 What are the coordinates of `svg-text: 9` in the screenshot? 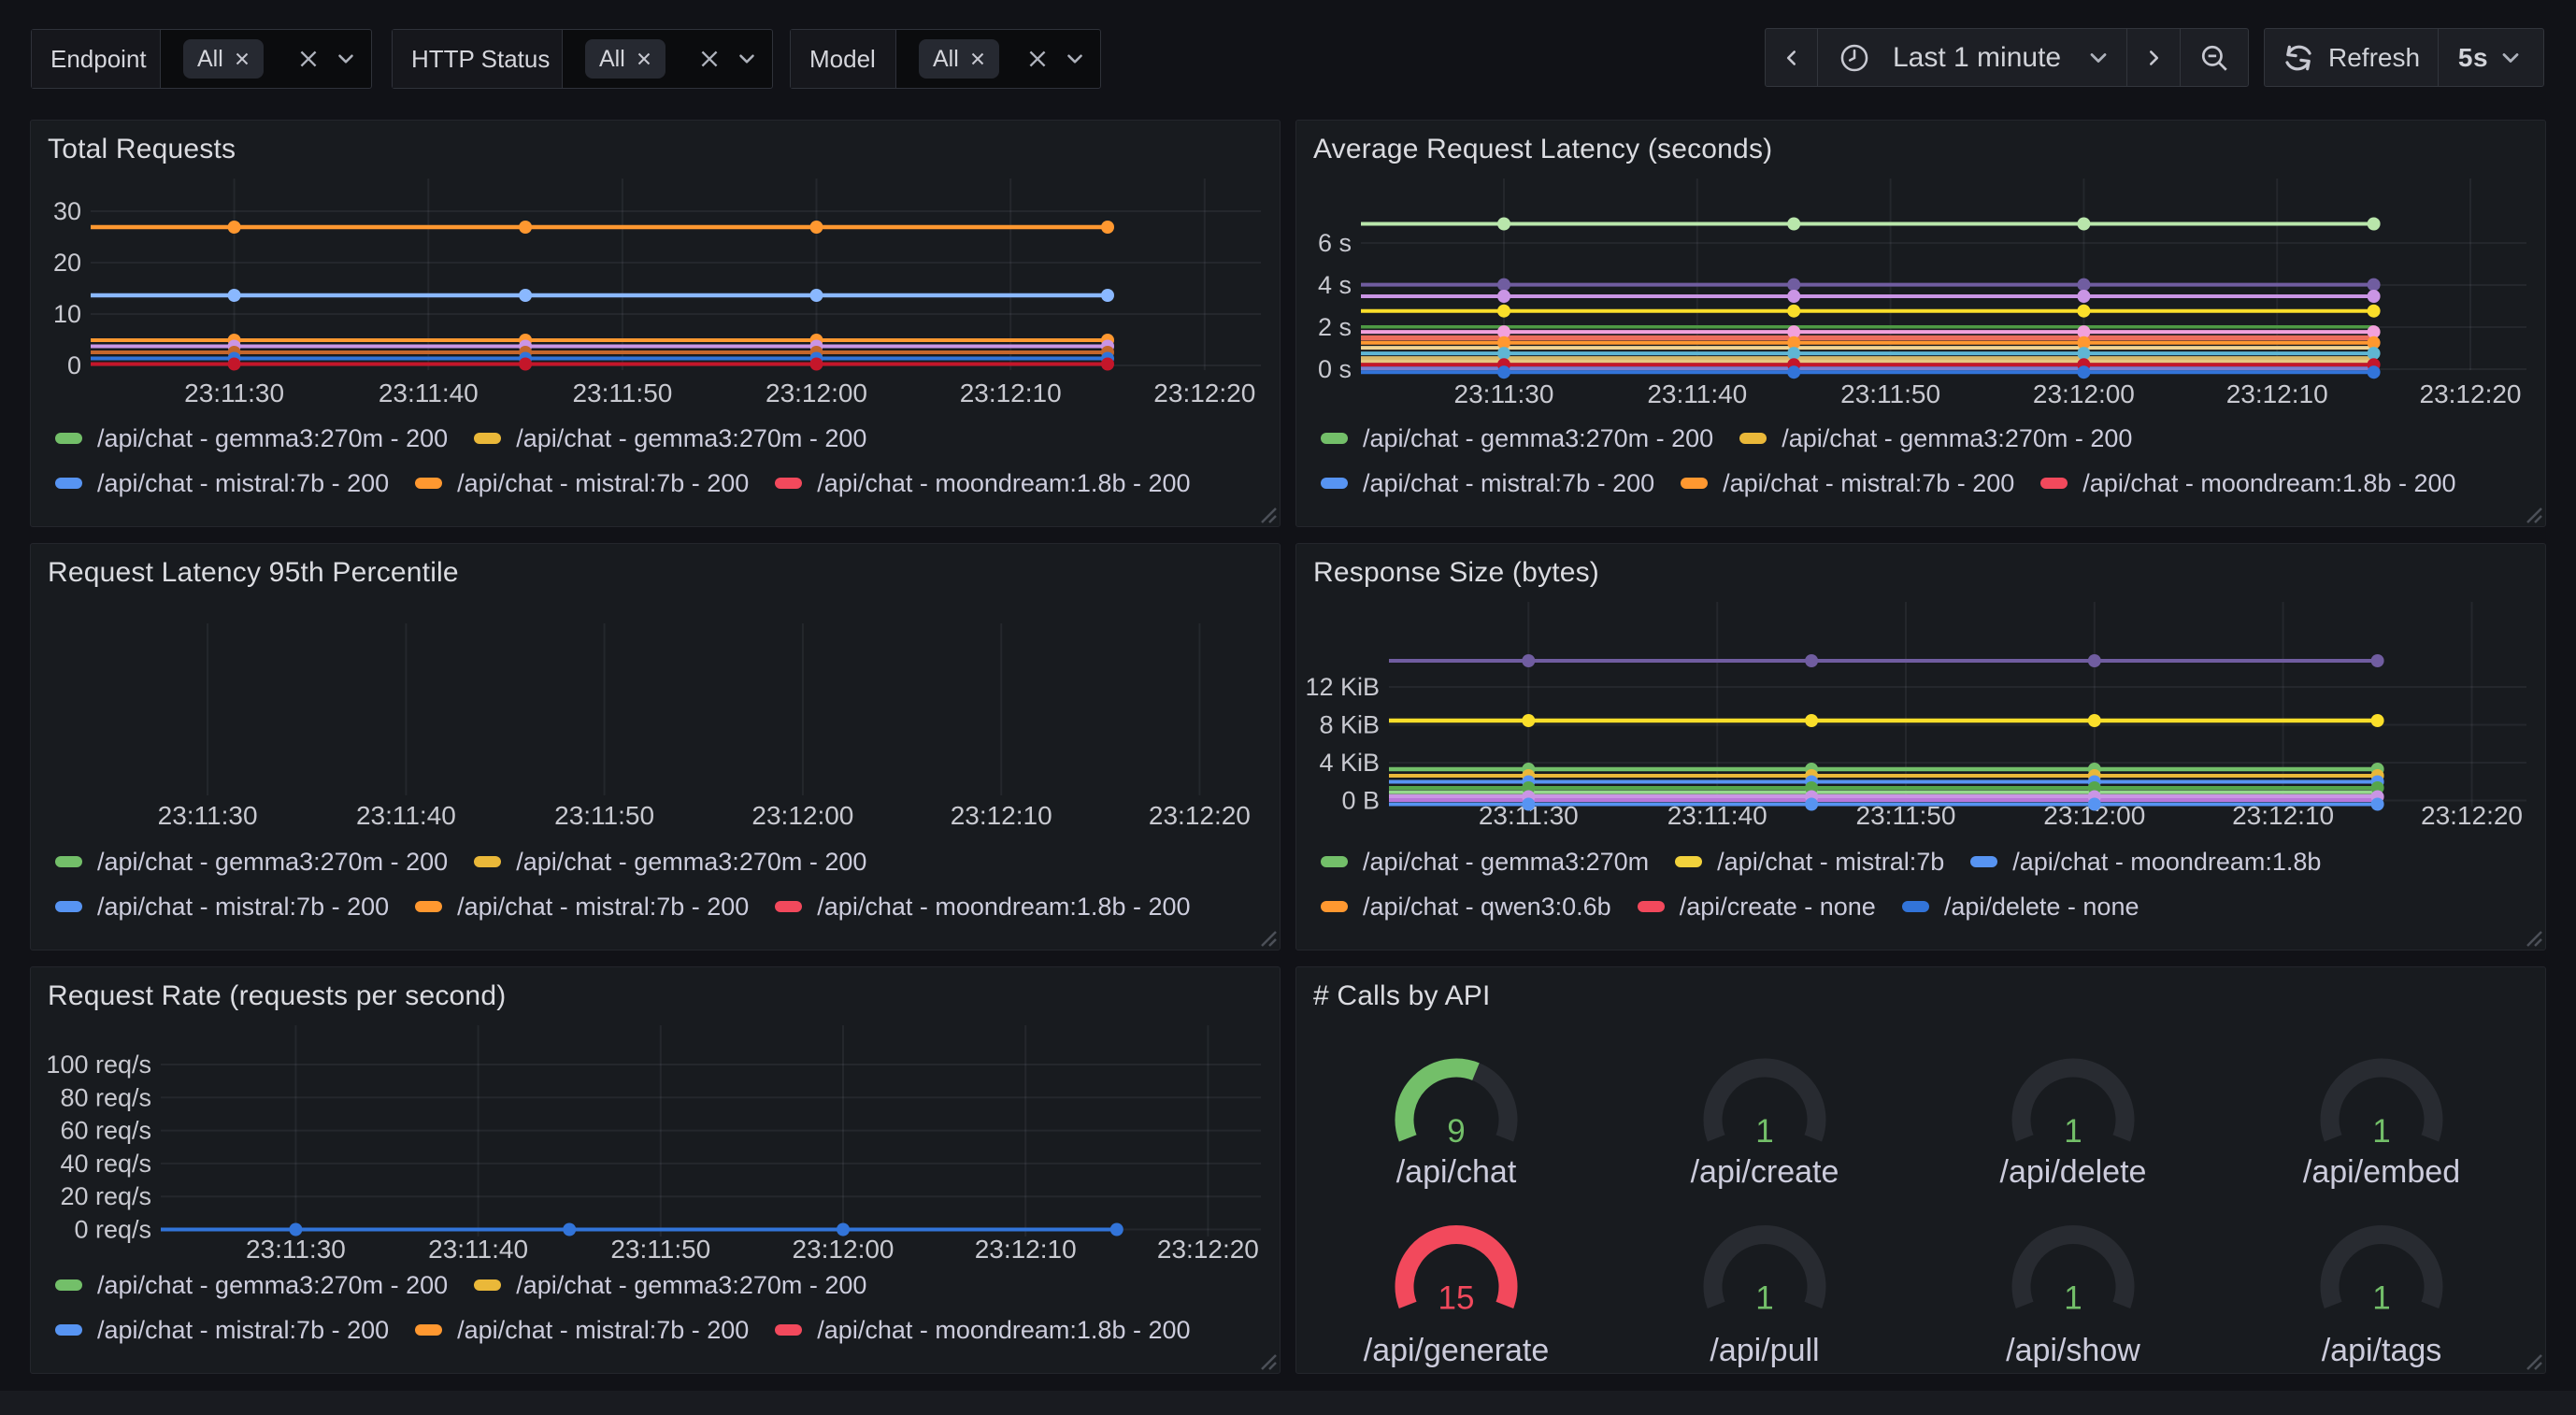 It's located at (1456, 1132).